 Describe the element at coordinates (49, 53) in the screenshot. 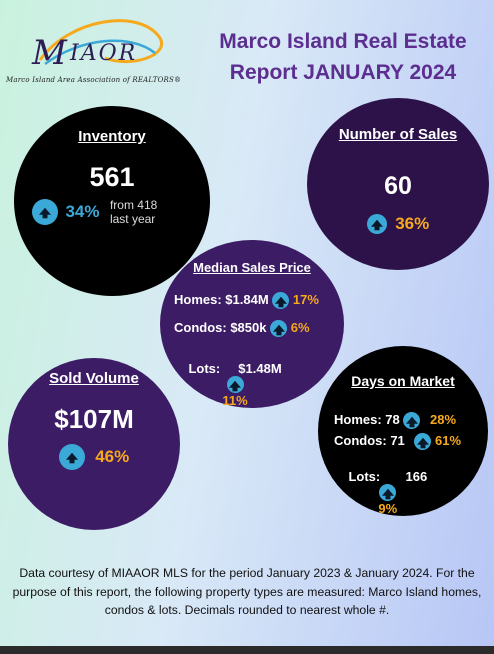

I see `svg-text: M` at that location.